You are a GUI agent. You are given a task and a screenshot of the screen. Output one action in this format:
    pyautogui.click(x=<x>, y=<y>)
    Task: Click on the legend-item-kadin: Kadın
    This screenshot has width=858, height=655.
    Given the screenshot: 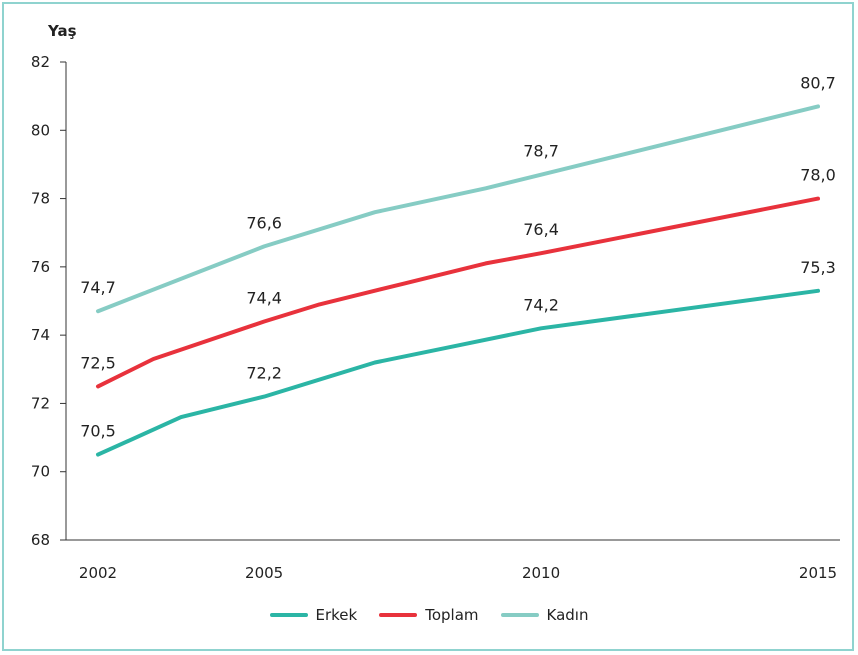 What is the action you would take?
    pyautogui.click(x=544, y=615)
    